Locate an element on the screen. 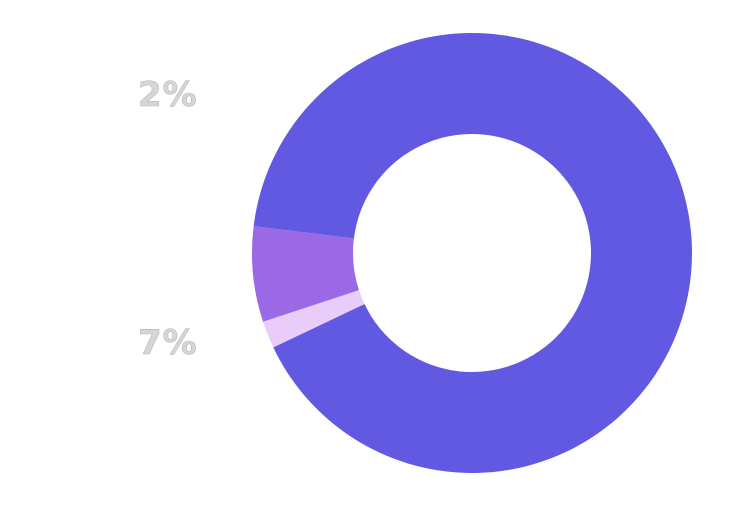 This screenshot has height=522, width=745. slice-label-7pct: 7% is located at coordinates (168, 343).